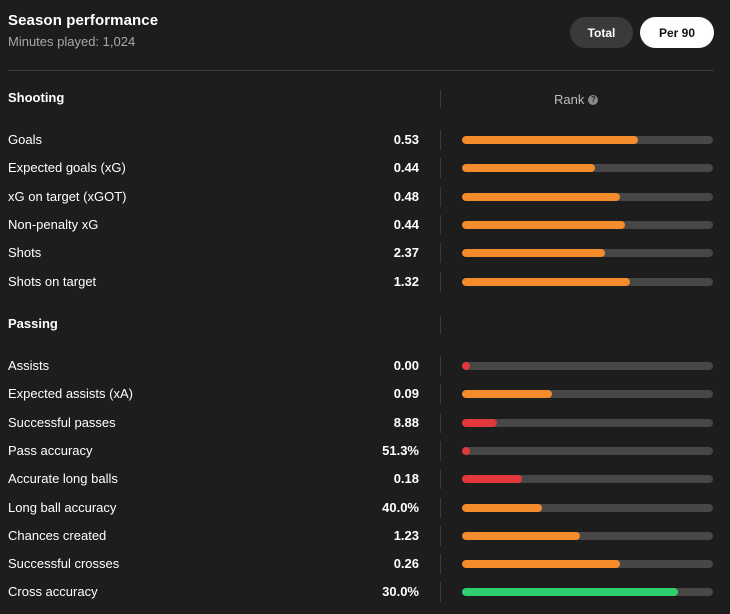 This screenshot has width=730, height=614. Describe the element at coordinates (365, 366) in the screenshot. I see `stat-row: Assists 0.00` at that location.